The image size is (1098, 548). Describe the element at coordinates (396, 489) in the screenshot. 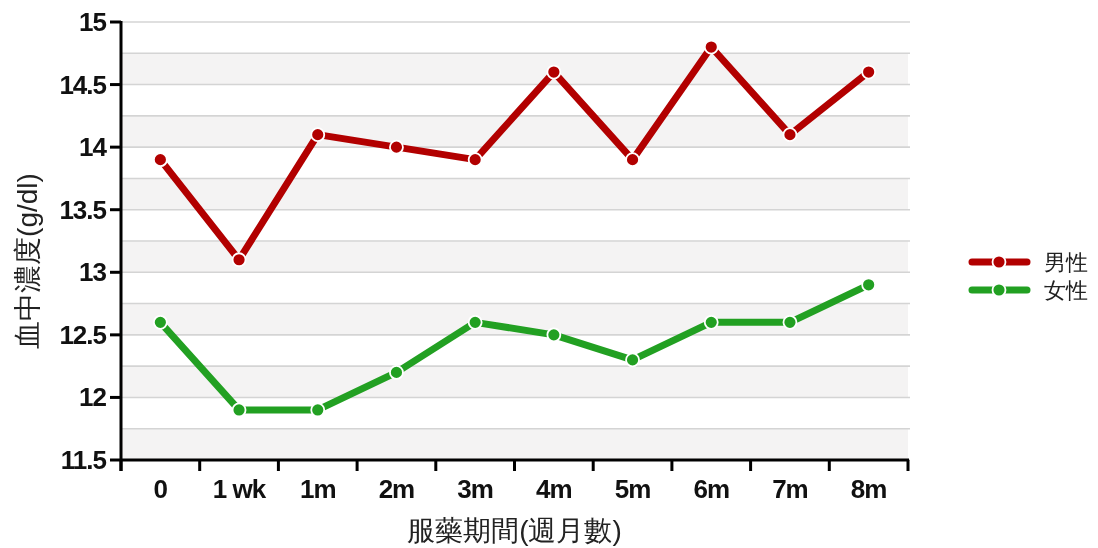

I see `x-tick-label: 2m` at that location.